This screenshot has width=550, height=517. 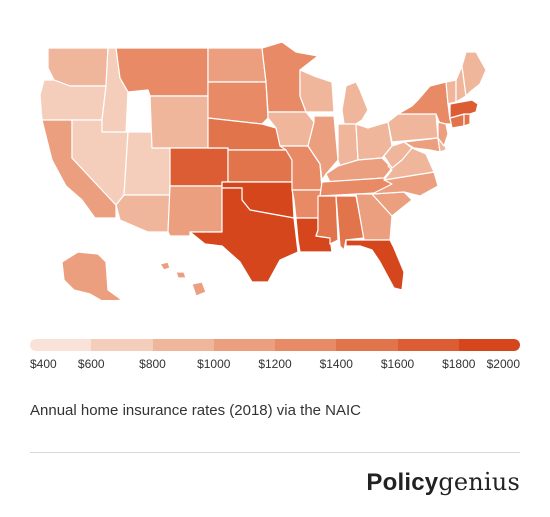 What do you see at coordinates (179, 122) in the screenshot?
I see `state-wyoming: Wyoming` at bounding box center [179, 122].